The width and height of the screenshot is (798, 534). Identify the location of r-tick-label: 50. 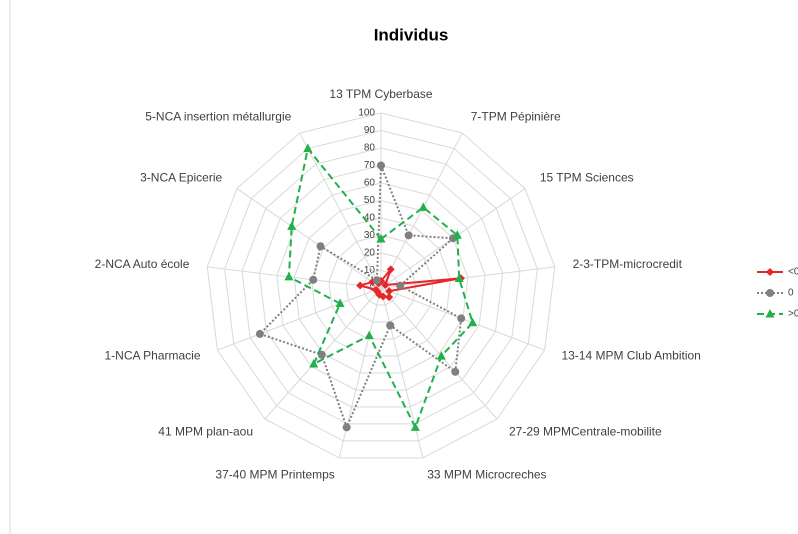
(370, 200).